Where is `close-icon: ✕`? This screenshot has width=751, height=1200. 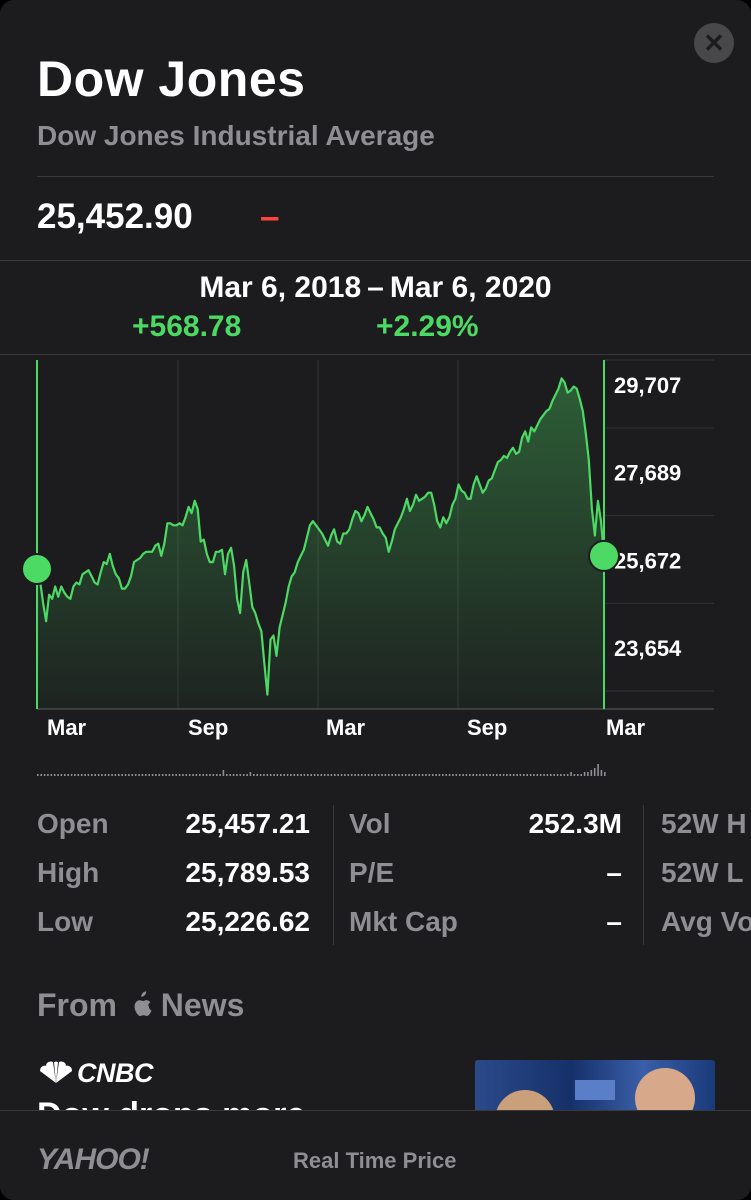
close-icon: ✕ is located at coordinates (714, 43).